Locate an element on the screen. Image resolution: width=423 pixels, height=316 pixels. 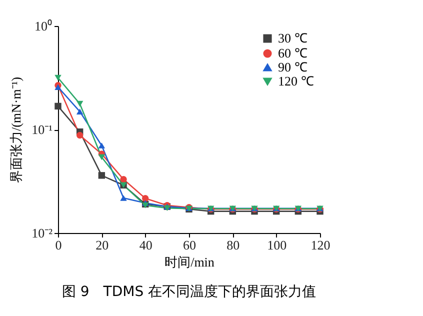
y-tick-label: 10⁻¹ is located at coordinates (42, 129).